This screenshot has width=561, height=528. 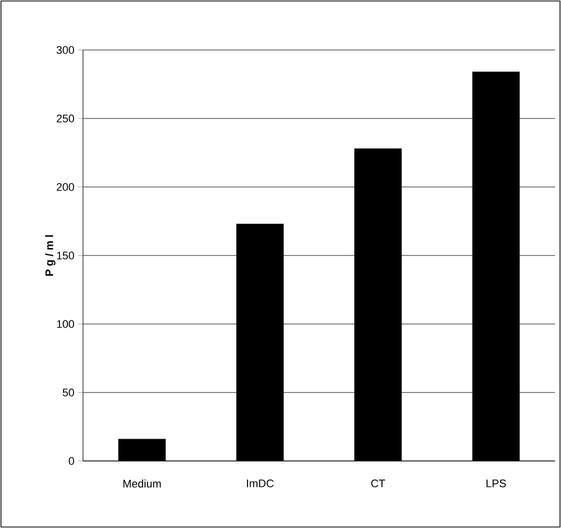 I want to click on y-tick-label: 0, so click(x=71, y=461).